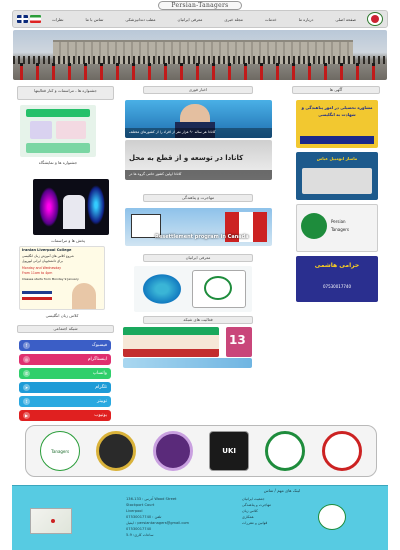 Image resolution: width=400 pixels, height=550 pixels. Describe the element at coordinates (202, 237) in the screenshot. I see `immigration-banner: Resettlement program in Canada` at that location.